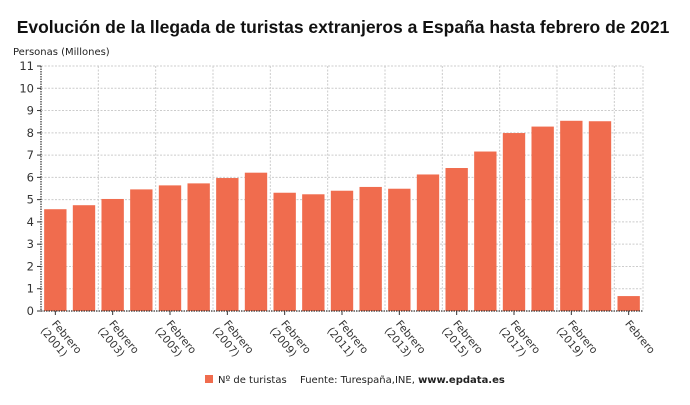  What do you see at coordinates (26, 66) in the screenshot?
I see `y-tick-label: 11` at bounding box center [26, 66].